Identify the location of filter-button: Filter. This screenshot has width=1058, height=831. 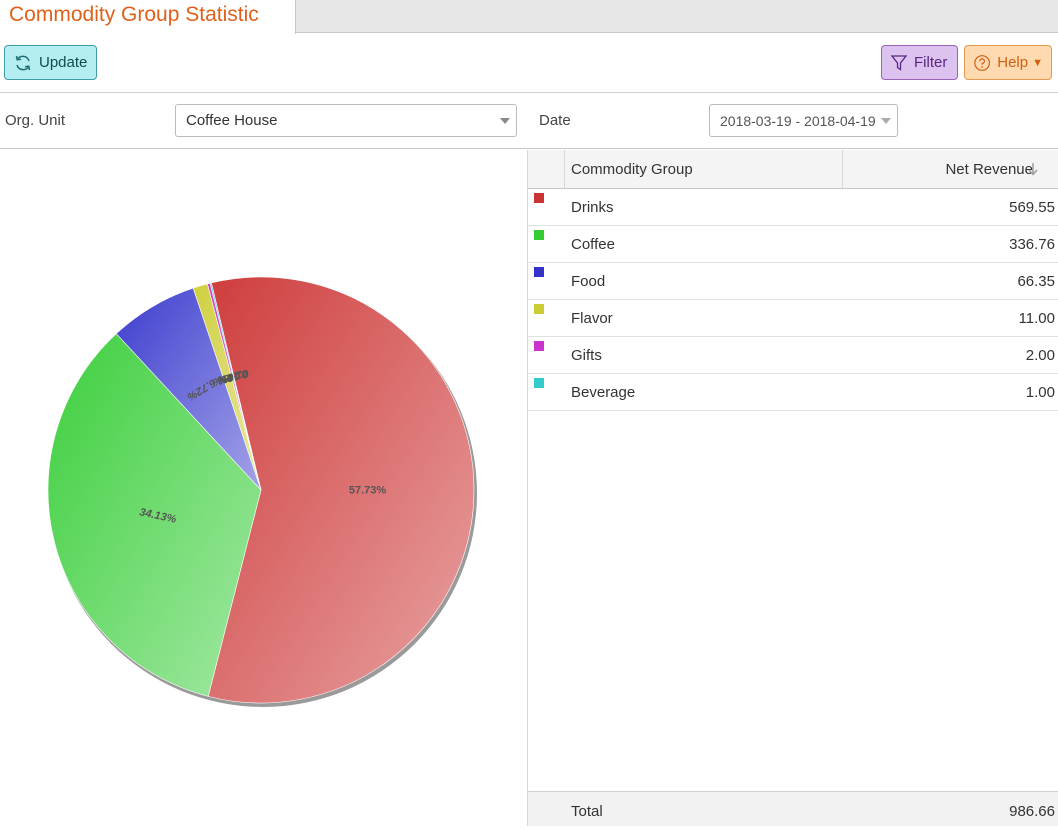
(919, 62).